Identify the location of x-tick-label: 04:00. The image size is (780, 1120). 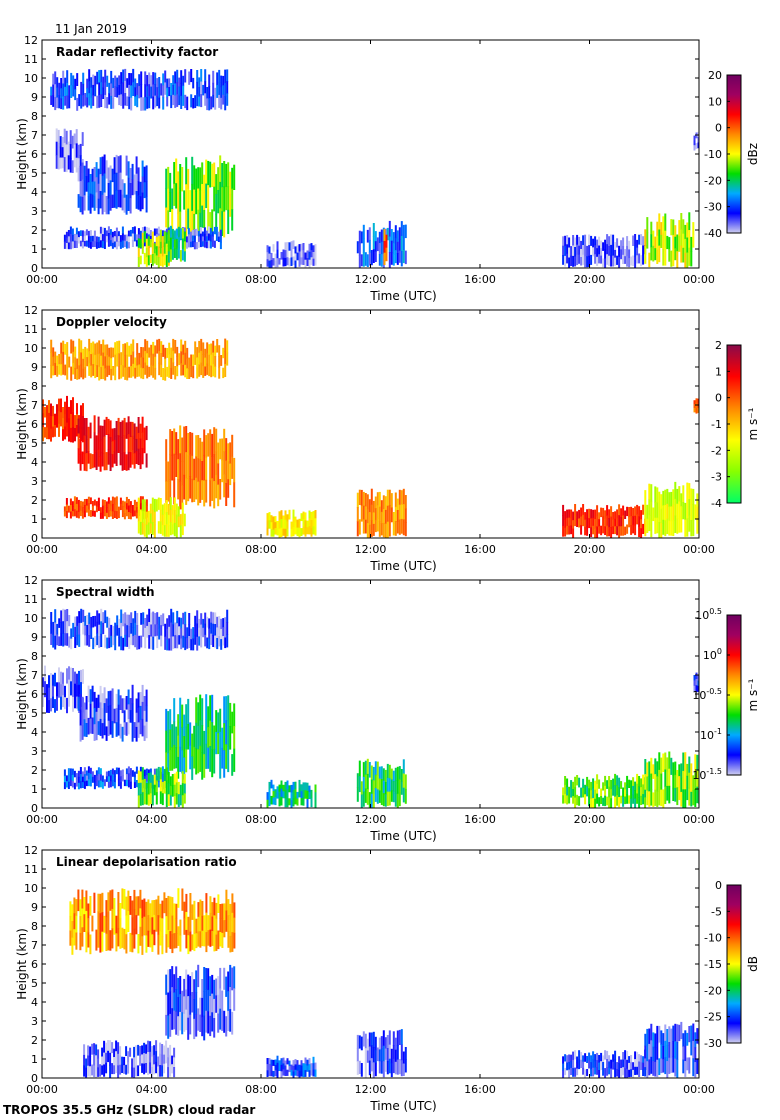
(152, 279).